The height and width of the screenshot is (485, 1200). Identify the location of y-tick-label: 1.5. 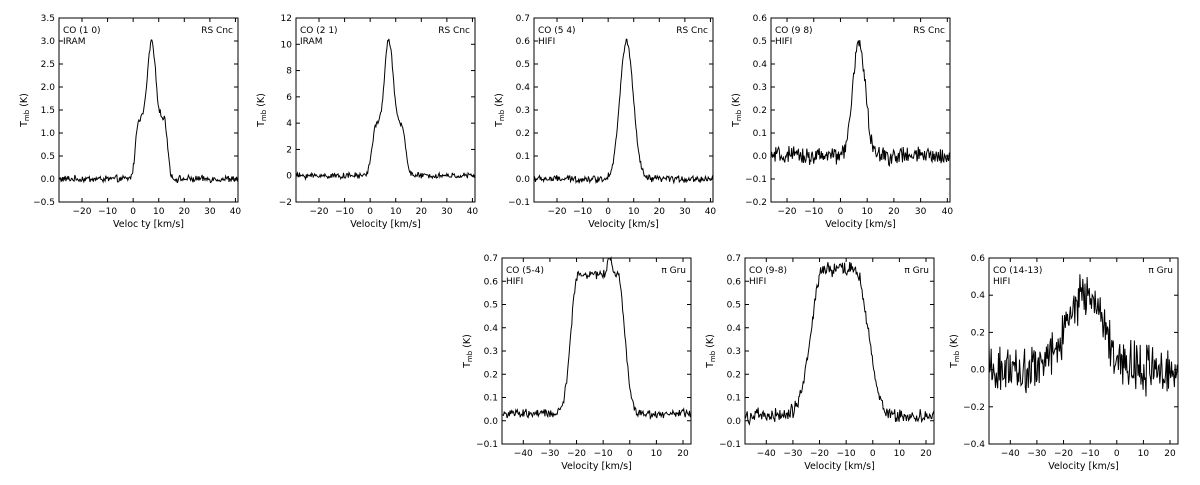
(48, 111).